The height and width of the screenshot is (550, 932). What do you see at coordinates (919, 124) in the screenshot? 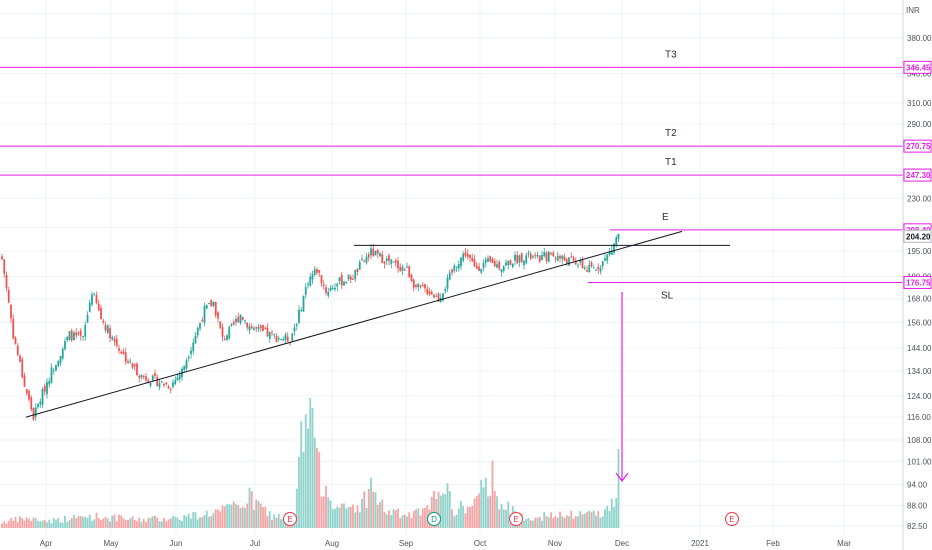
I see `price-tick-label: 290.00` at bounding box center [919, 124].